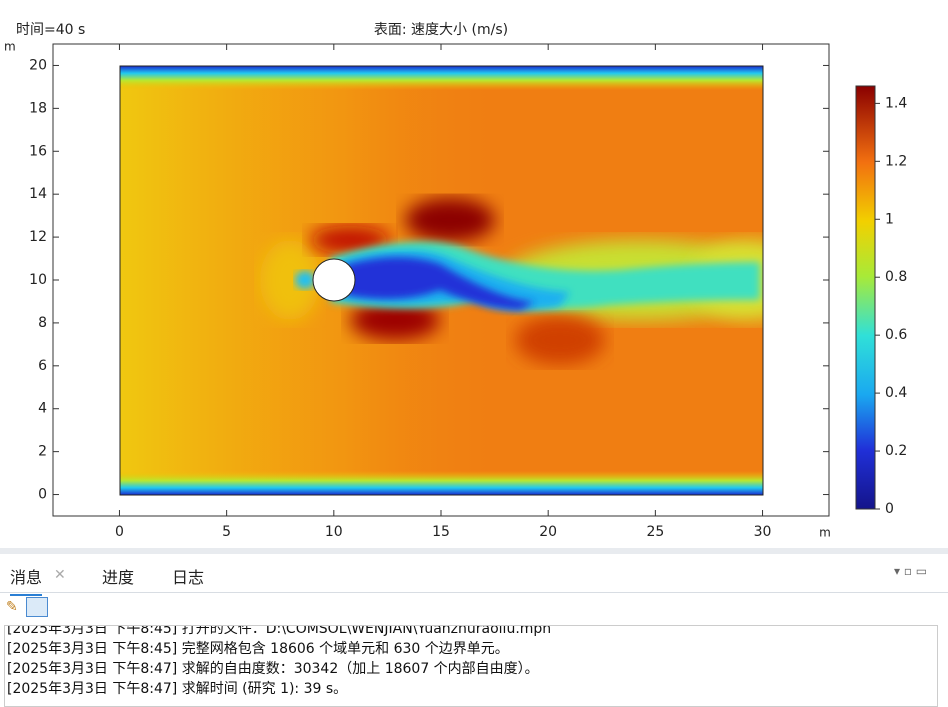  Describe the element at coordinates (226, 532) in the screenshot. I see `x-tick-label: 5` at that location.